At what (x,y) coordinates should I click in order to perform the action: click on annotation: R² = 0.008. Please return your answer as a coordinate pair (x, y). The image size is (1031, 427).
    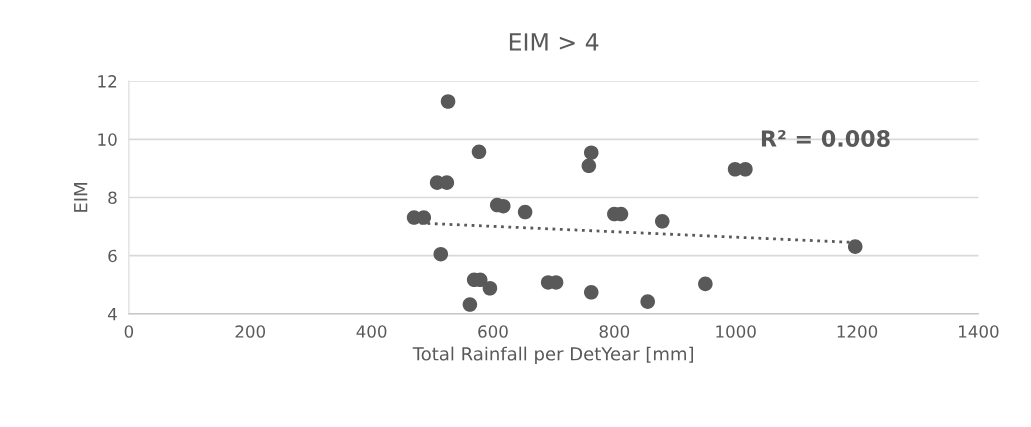
    Looking at the image, I should click on (825, 138).